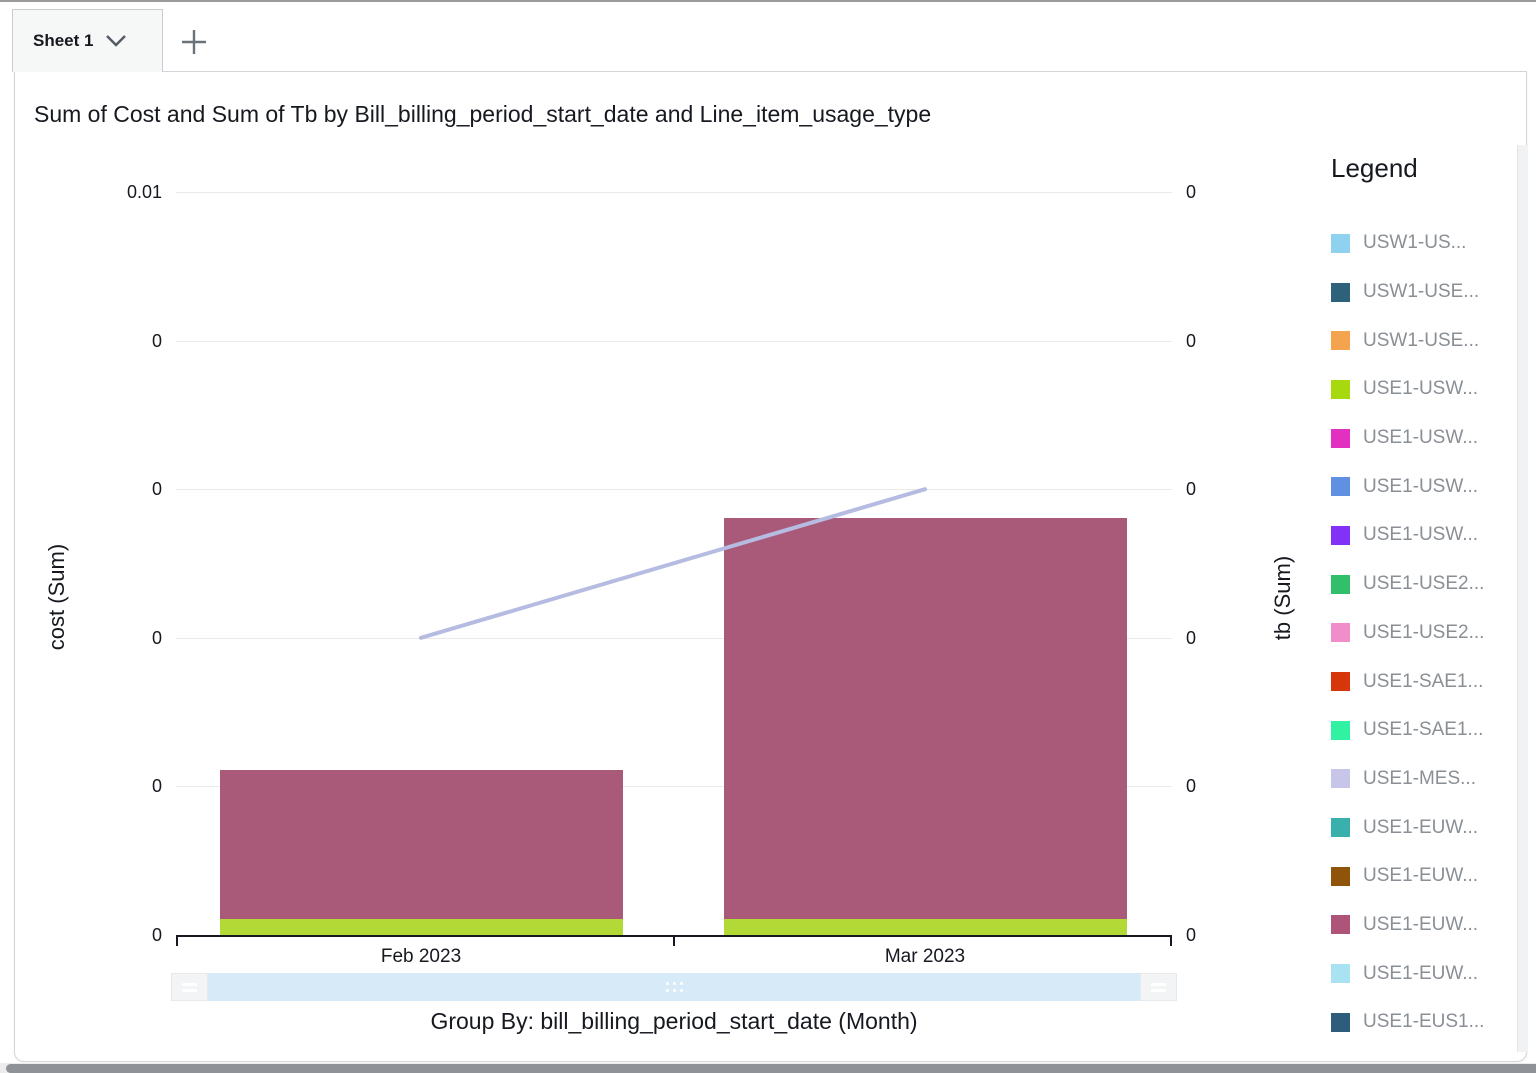 This screenshot has width=1536, height=1073. I want to click on right-axis-title: tb (Sum), so click(1282, 598).